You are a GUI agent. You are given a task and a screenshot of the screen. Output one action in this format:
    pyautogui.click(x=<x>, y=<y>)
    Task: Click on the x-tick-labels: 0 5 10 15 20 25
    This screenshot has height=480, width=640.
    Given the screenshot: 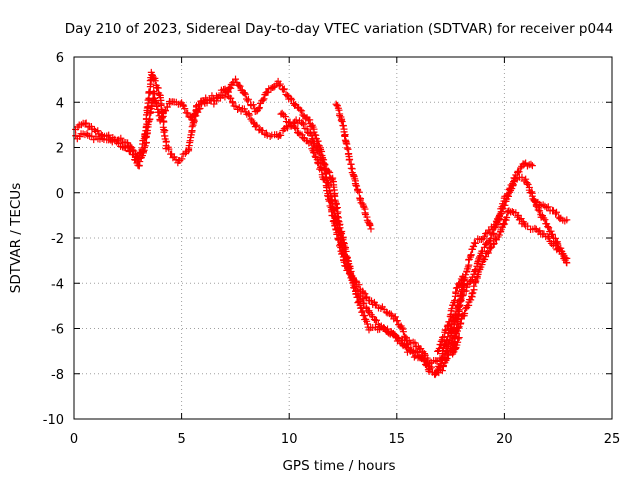 What is the action you would take?
    pyautogui.click(x=345, y=439)
    